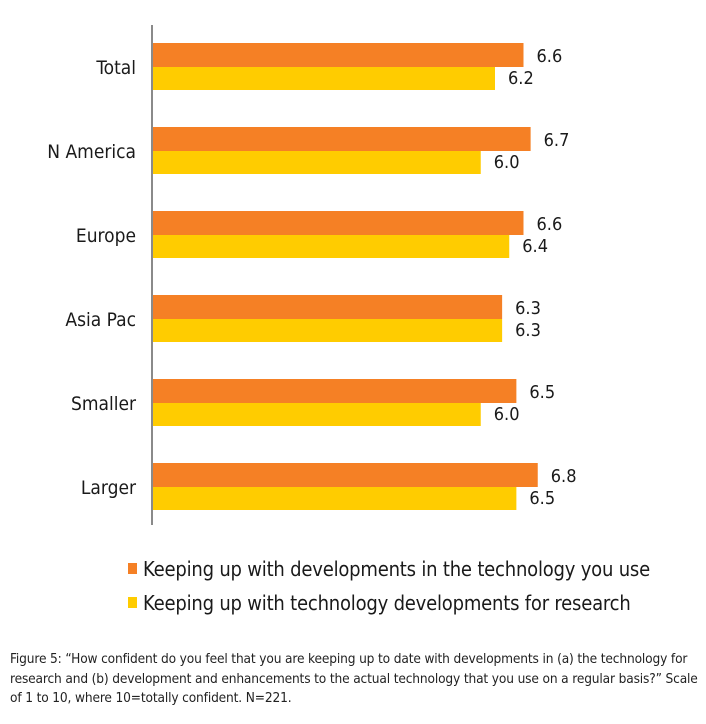  What do you see at coordinates (132, 568) in the screenshot?
I see `legend-swatch-orange` at bounding box center [132, 568].